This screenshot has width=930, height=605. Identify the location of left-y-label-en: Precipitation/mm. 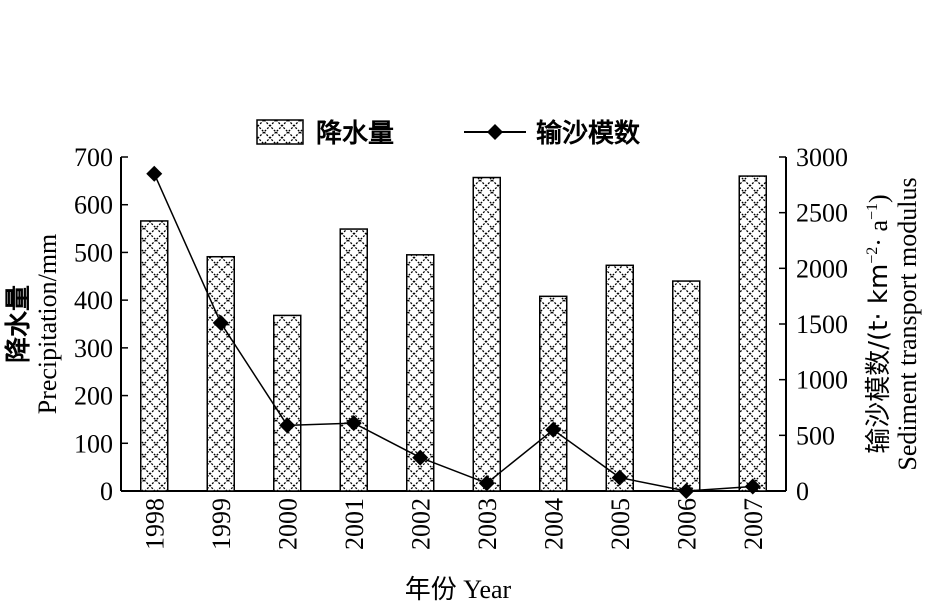
(47, 324).